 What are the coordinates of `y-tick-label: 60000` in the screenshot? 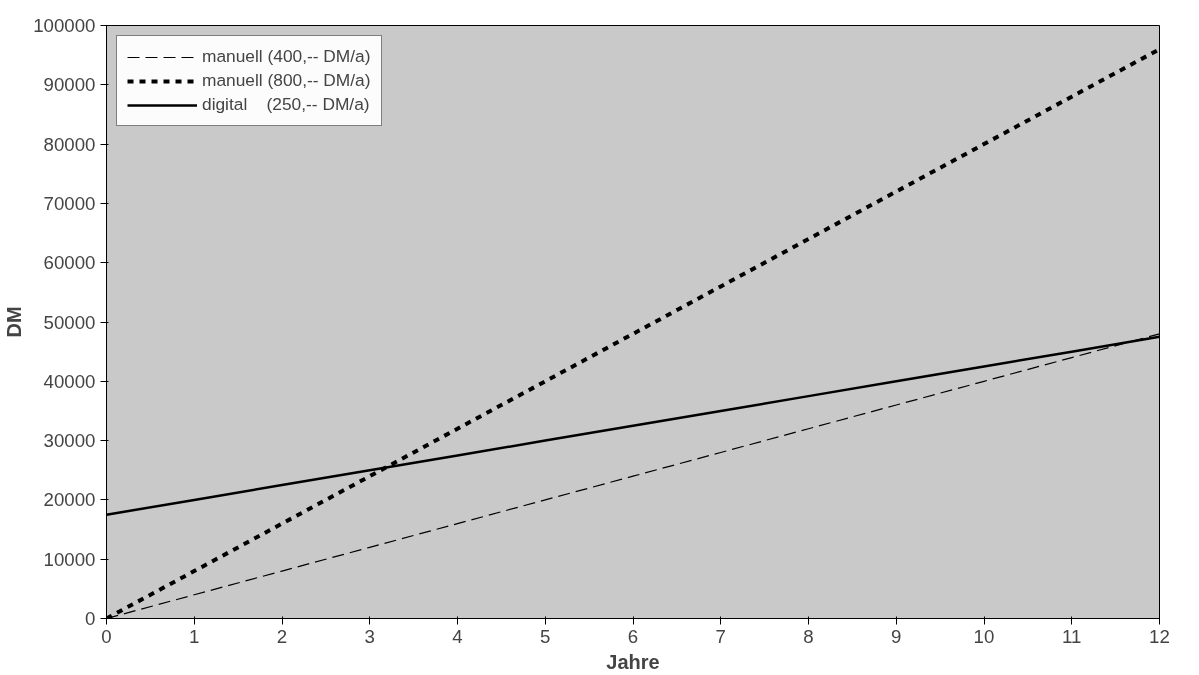 It's located at (69, 263).